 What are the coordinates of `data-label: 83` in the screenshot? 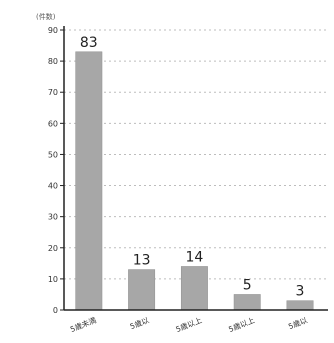 It's located at (89, 43).